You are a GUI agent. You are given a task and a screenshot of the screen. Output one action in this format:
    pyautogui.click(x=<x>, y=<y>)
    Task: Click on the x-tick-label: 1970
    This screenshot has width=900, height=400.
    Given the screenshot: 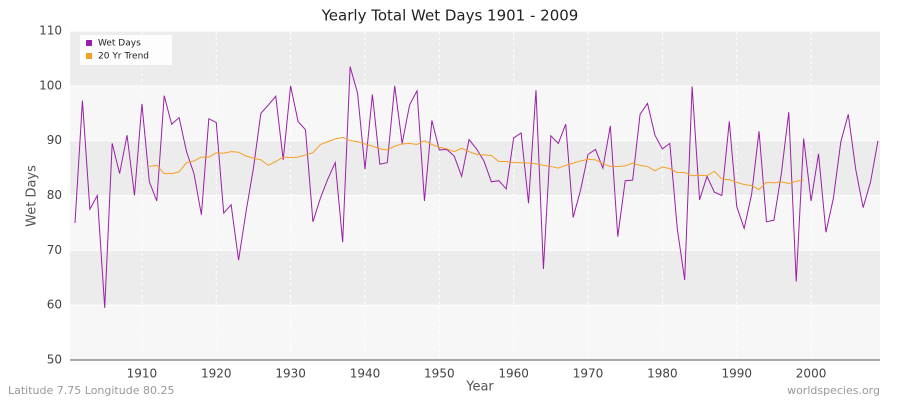 What is the action you would take?
    pyautogui.click(x=588, y=374)
    